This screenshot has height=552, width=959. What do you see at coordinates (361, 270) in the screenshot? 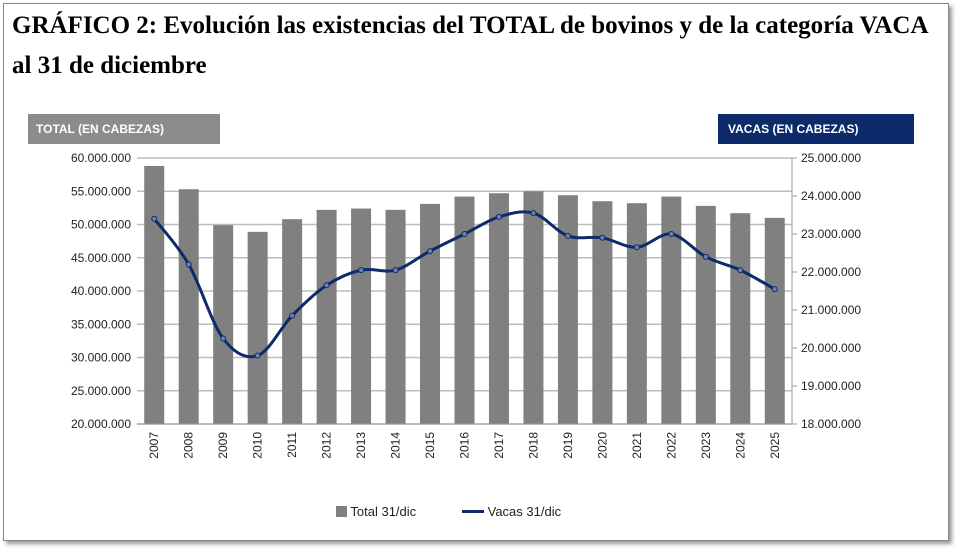
I see `vacas-point-2013` at bounding box center [361, 270].